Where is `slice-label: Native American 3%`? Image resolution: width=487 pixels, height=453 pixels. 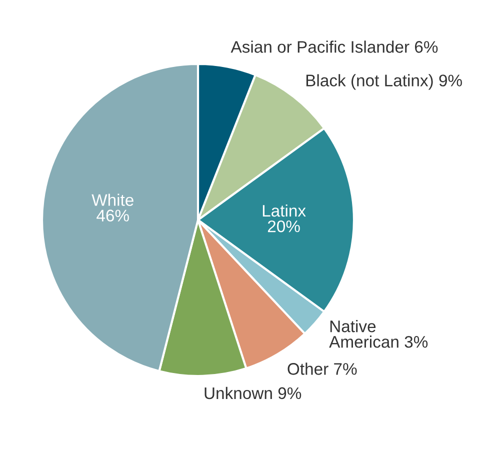 slice-label: Native American 3% is located at coordinates (378, 334).